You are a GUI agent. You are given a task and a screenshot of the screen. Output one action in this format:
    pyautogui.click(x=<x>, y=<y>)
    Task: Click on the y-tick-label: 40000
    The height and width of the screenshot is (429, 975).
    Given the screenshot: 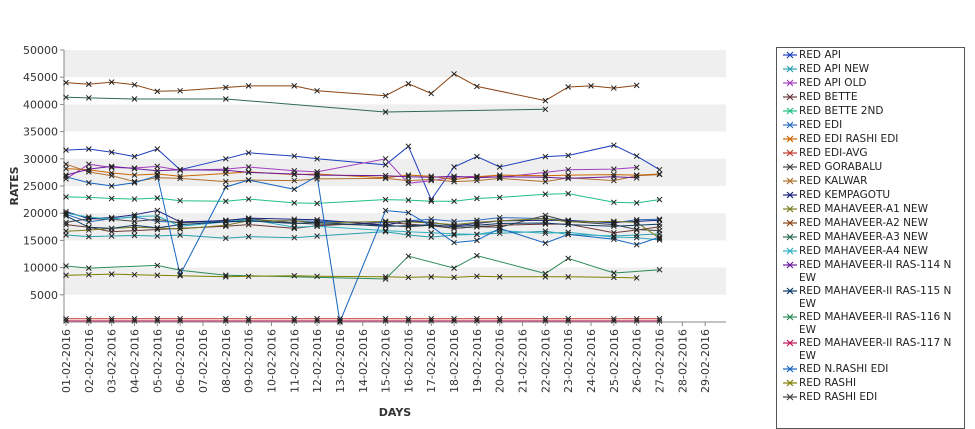 What is the action you would take?
    pyautogui.click(x=40, y=104)
    